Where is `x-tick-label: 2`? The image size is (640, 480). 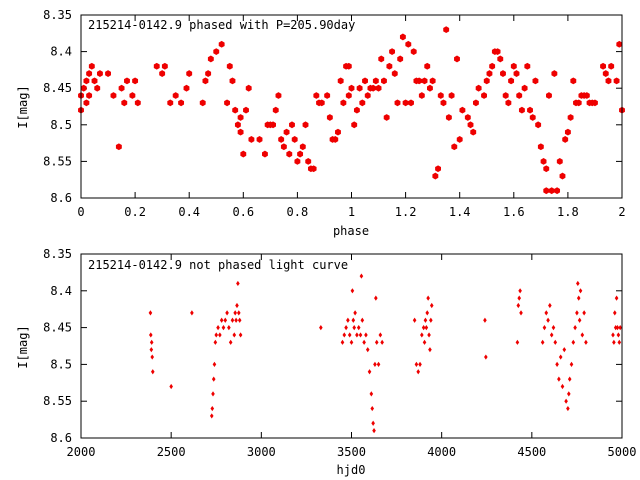
x-tick-label: 2 is located at coordinates (621, 212).